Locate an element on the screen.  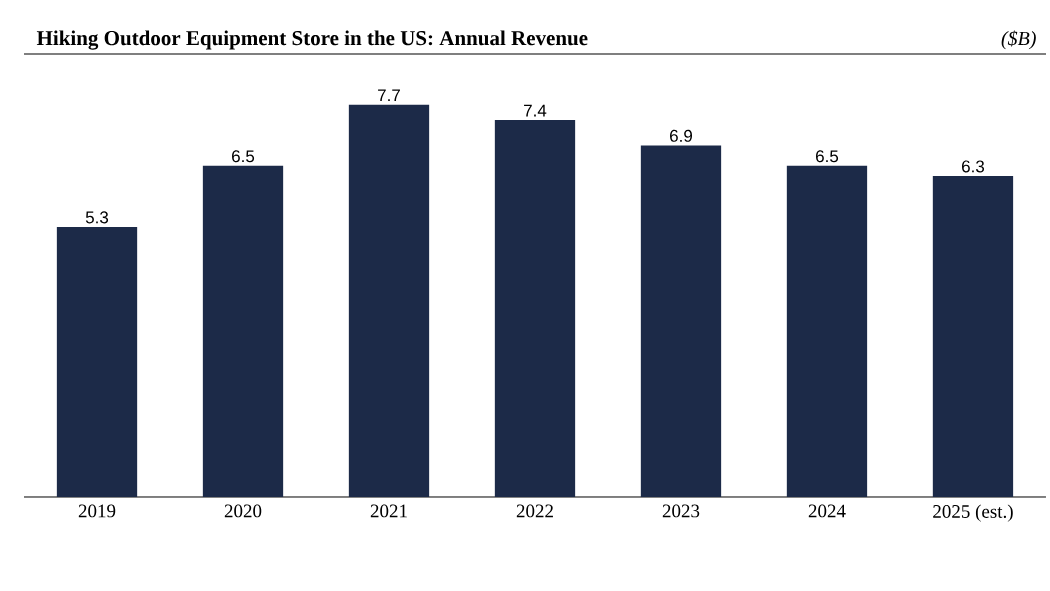
y-axis-title: ($B) is located at coordinates (1018, 40).